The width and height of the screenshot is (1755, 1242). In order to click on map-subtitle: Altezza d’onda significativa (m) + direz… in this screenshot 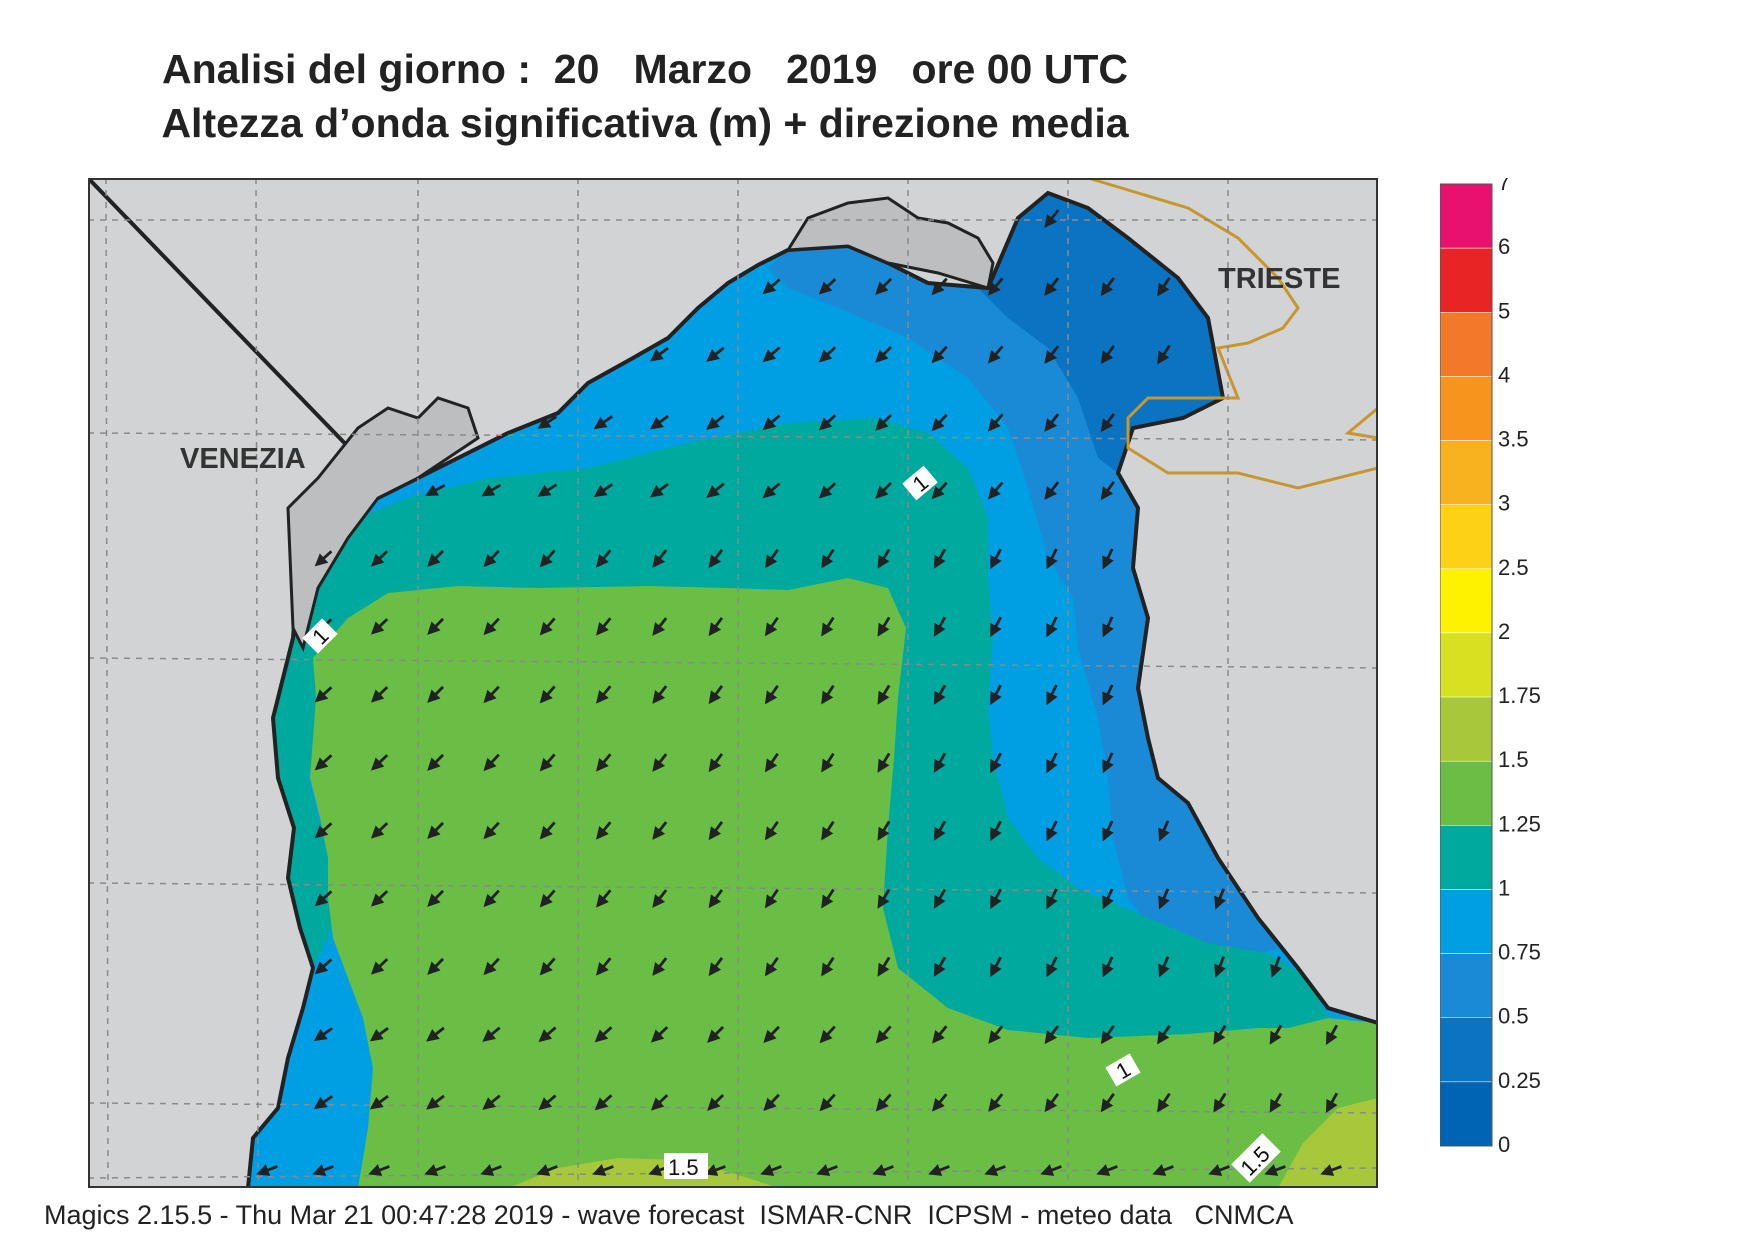, I will do `click(645, 123)`.